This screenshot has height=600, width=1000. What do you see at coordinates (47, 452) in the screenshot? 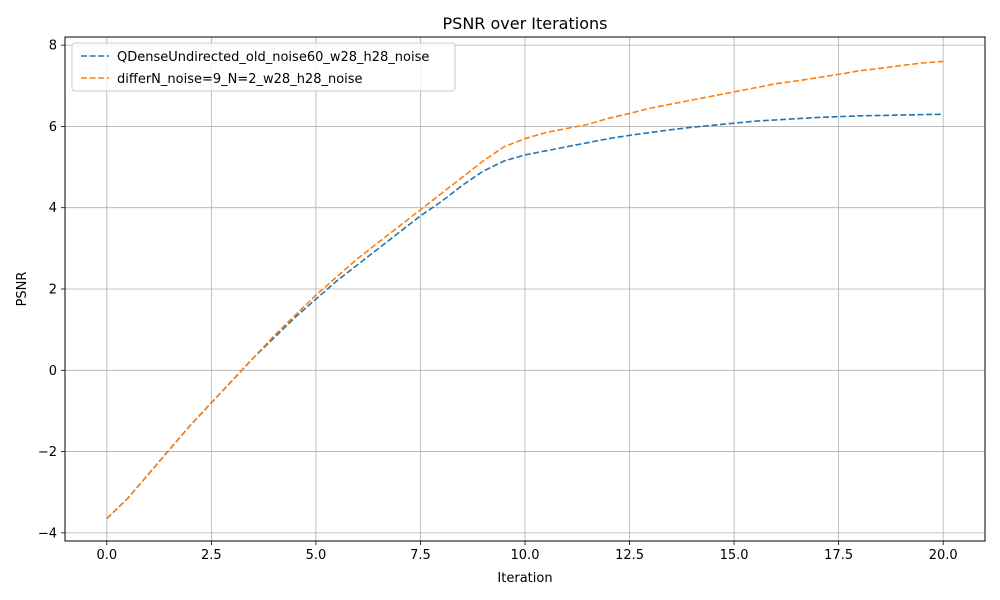
I see `y-tick-label: −2` at bounding box center [47, 452].